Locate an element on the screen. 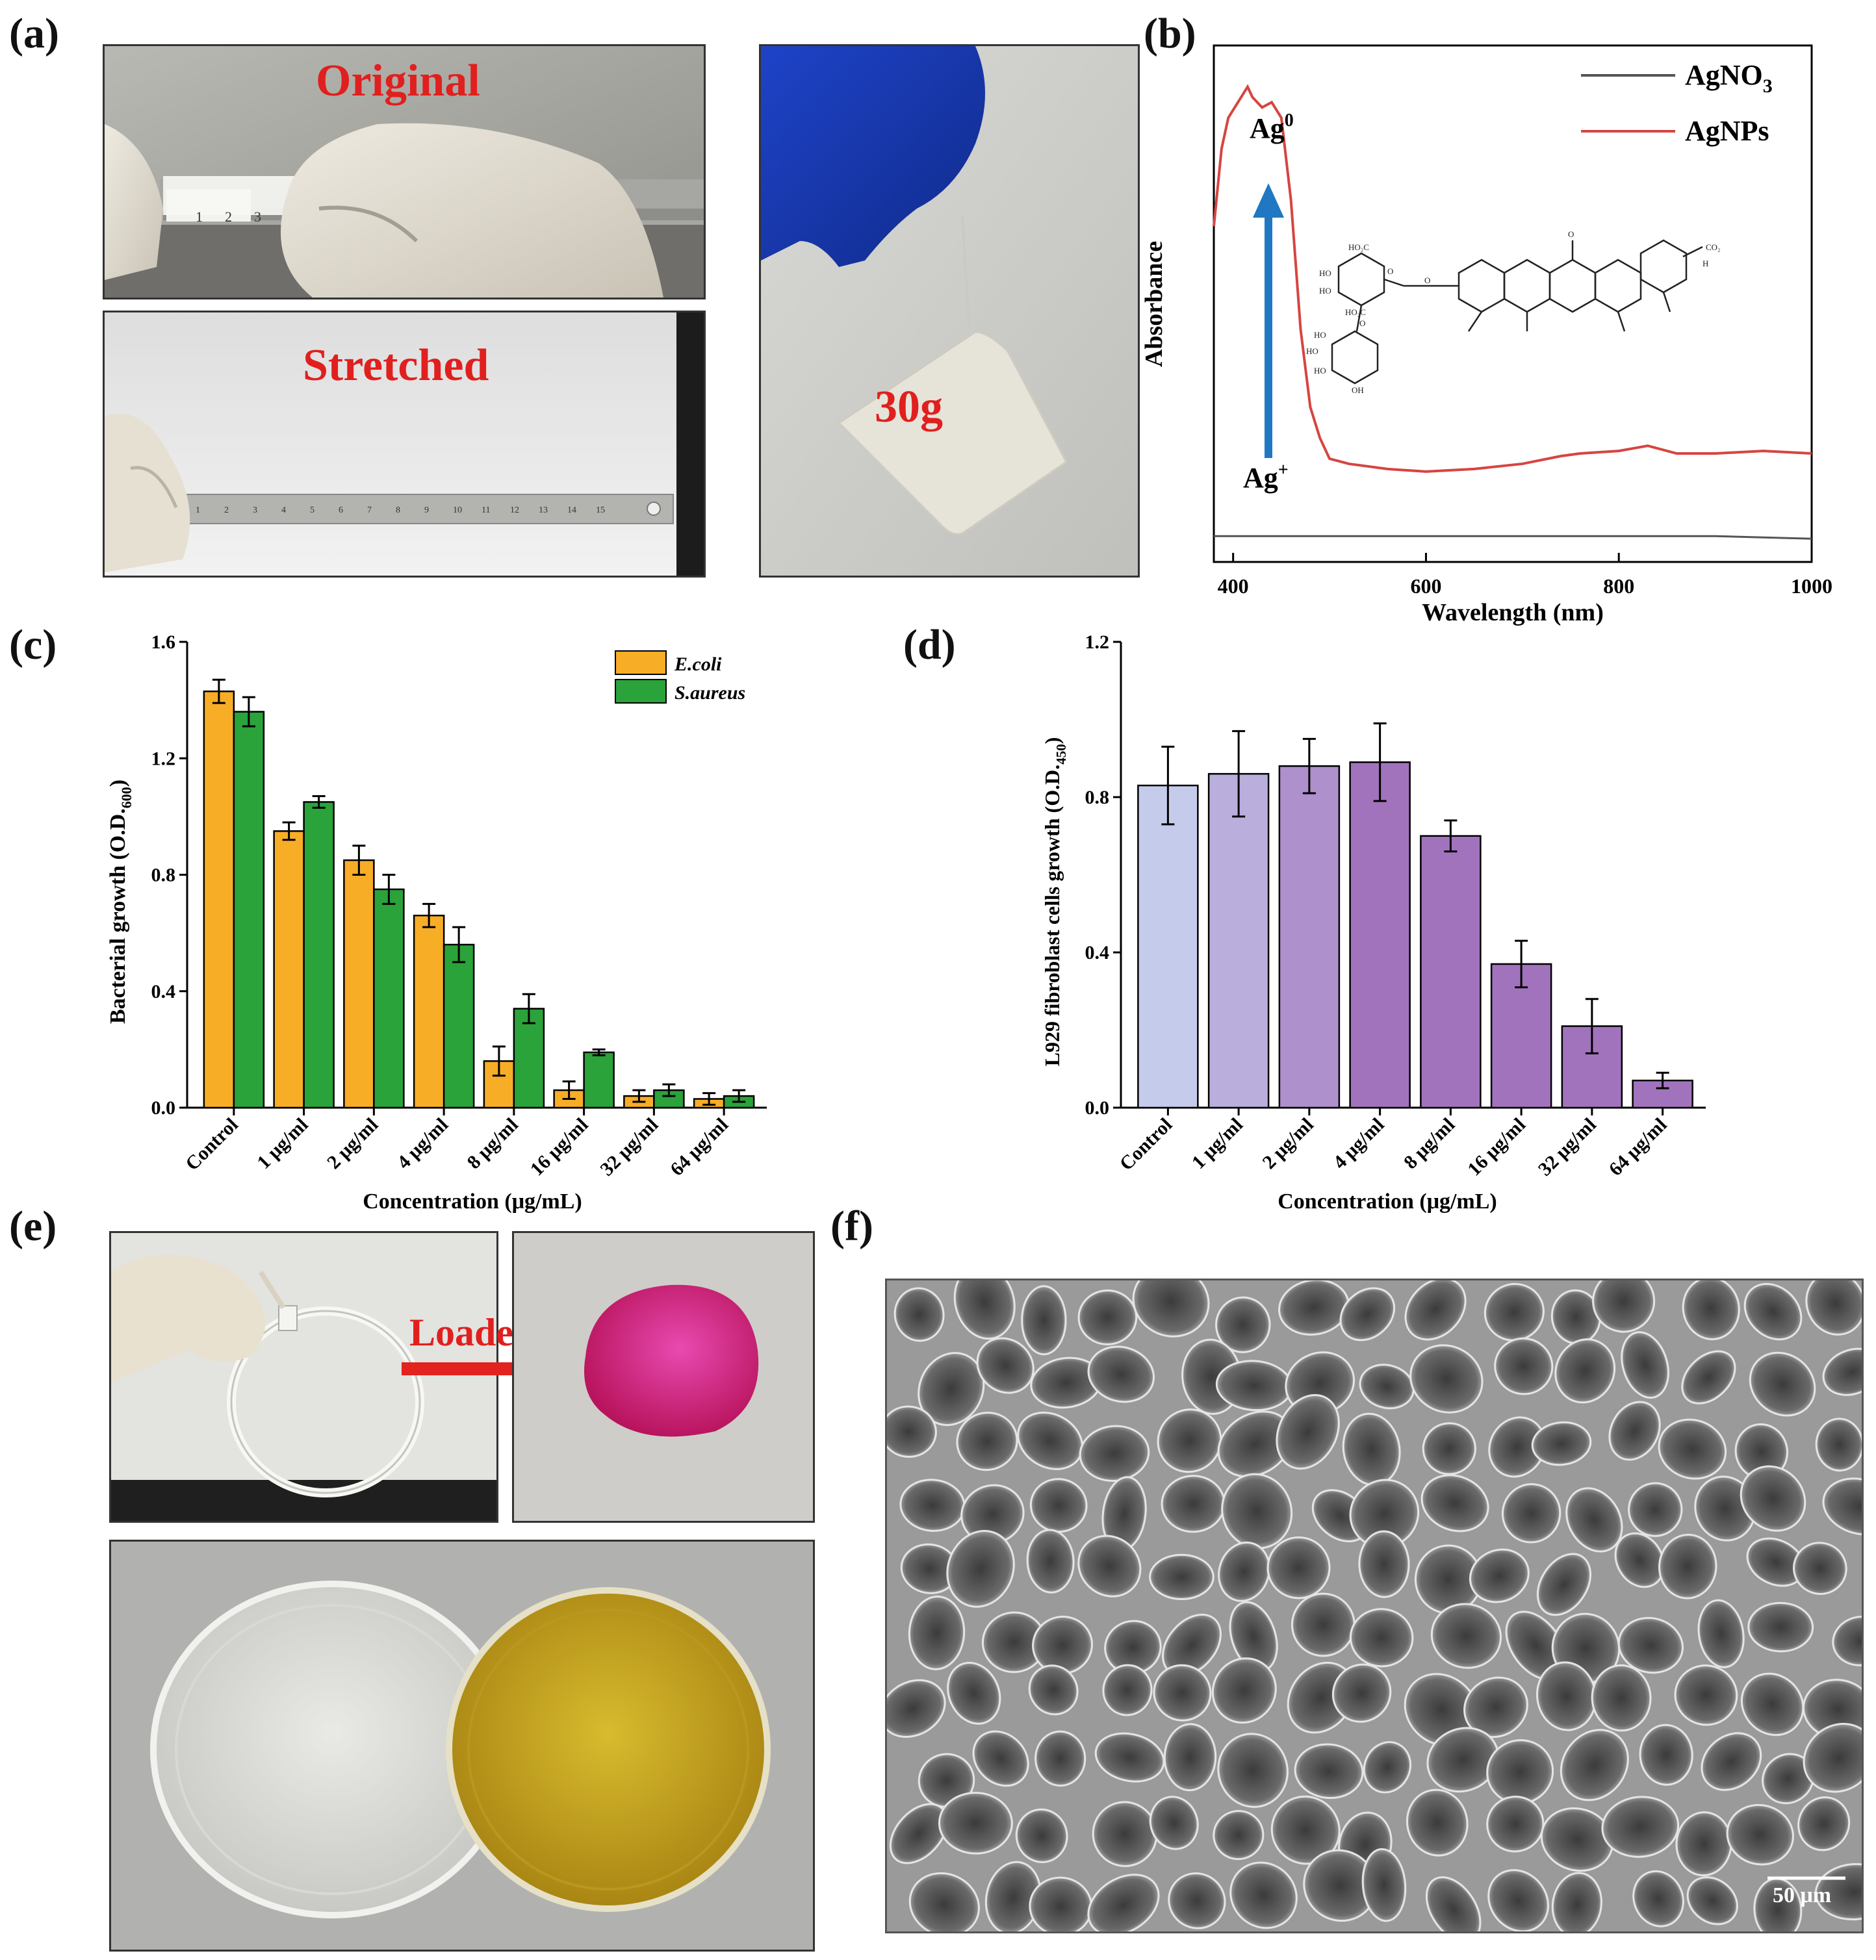  chart-c-legend-swatch-ecoli is located at coordinates (641, 662).